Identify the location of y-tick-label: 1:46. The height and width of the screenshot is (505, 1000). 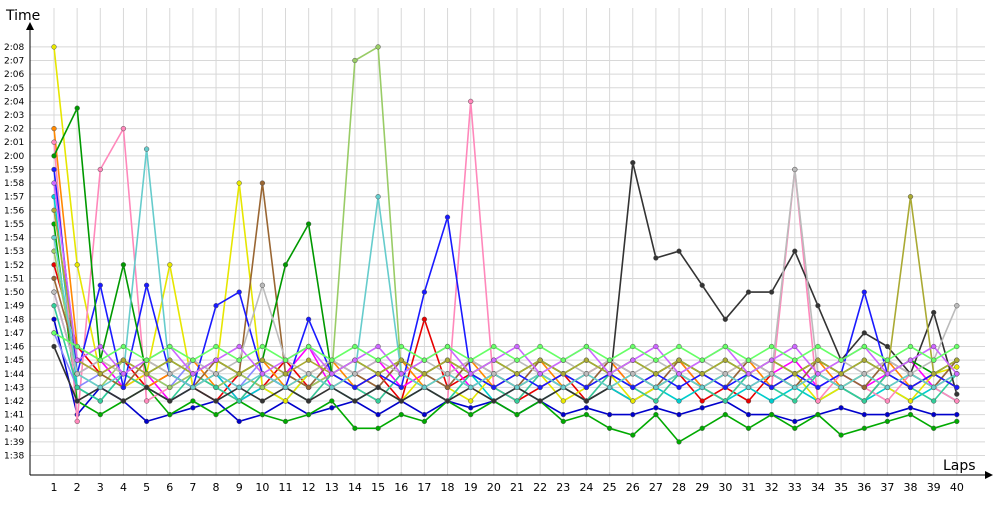
(14, 348).